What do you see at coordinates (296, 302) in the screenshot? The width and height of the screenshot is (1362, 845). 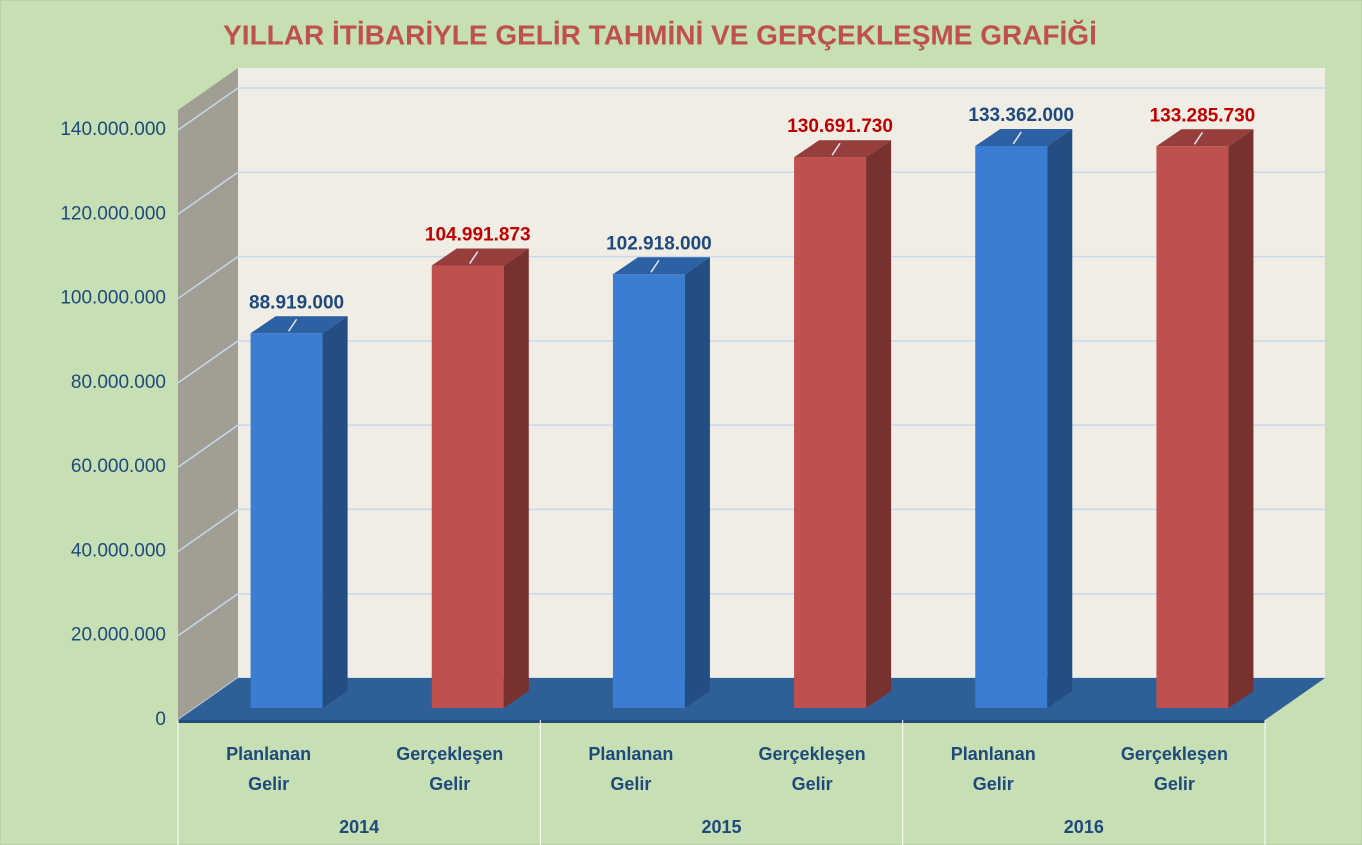 I see `value-label: 88.919.000` at bounding box center [296, 302].